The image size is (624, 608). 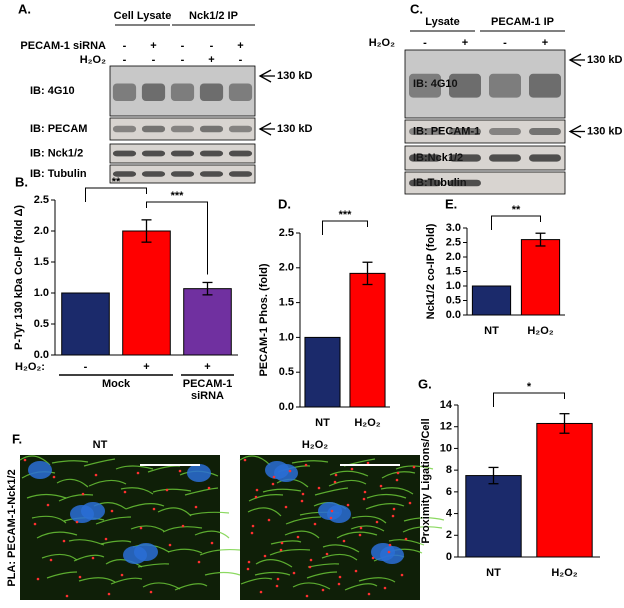 What do you see at coordinates (485, 131) in the screenshot?
I see `blot-strip` at bounding box center [485, 131].